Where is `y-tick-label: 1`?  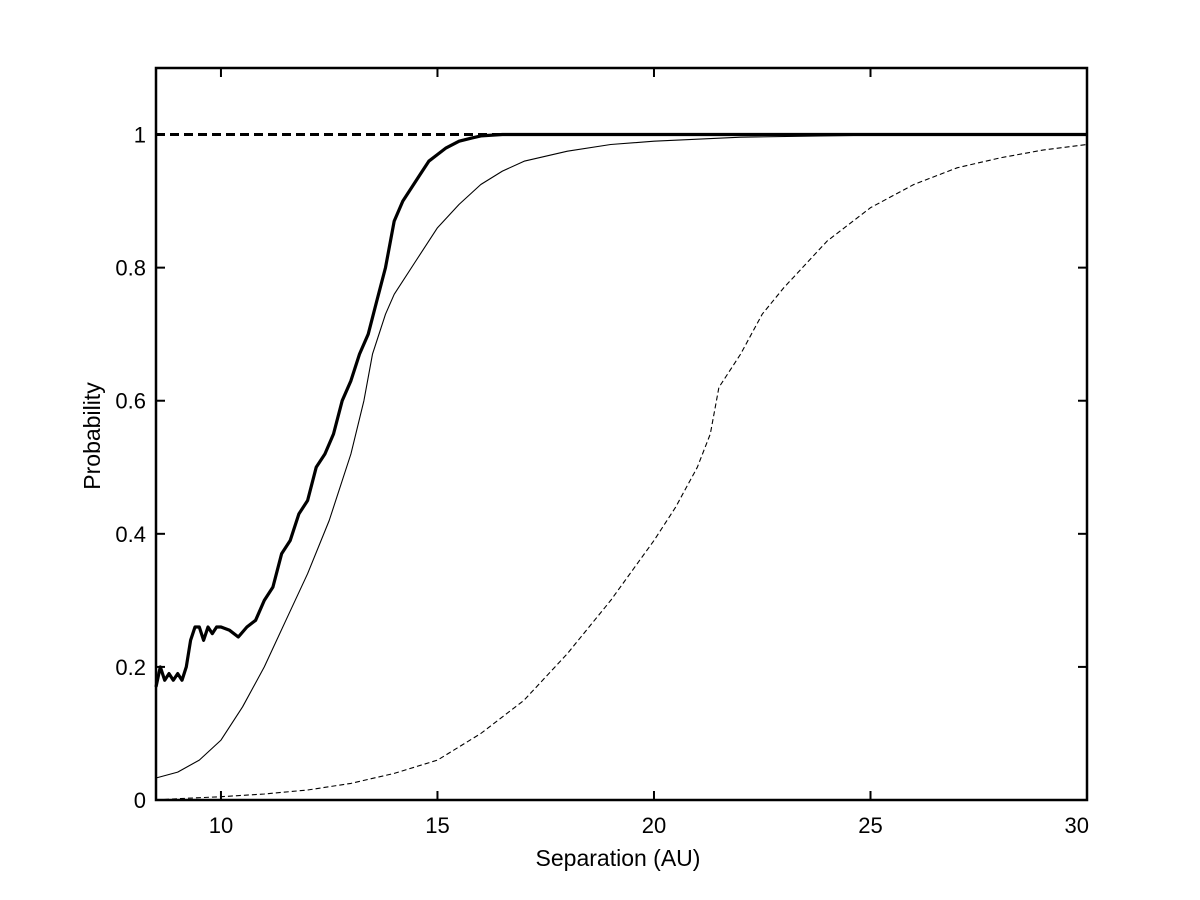
y-tick-label: 1 is located at coordinates (140, 135).